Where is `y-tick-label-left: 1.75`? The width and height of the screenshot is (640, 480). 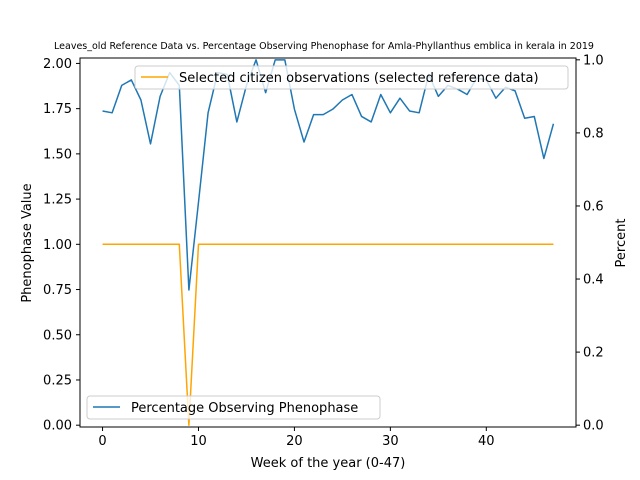
y-tick-label-left: 1.75 is located at coordinates (57, 109).